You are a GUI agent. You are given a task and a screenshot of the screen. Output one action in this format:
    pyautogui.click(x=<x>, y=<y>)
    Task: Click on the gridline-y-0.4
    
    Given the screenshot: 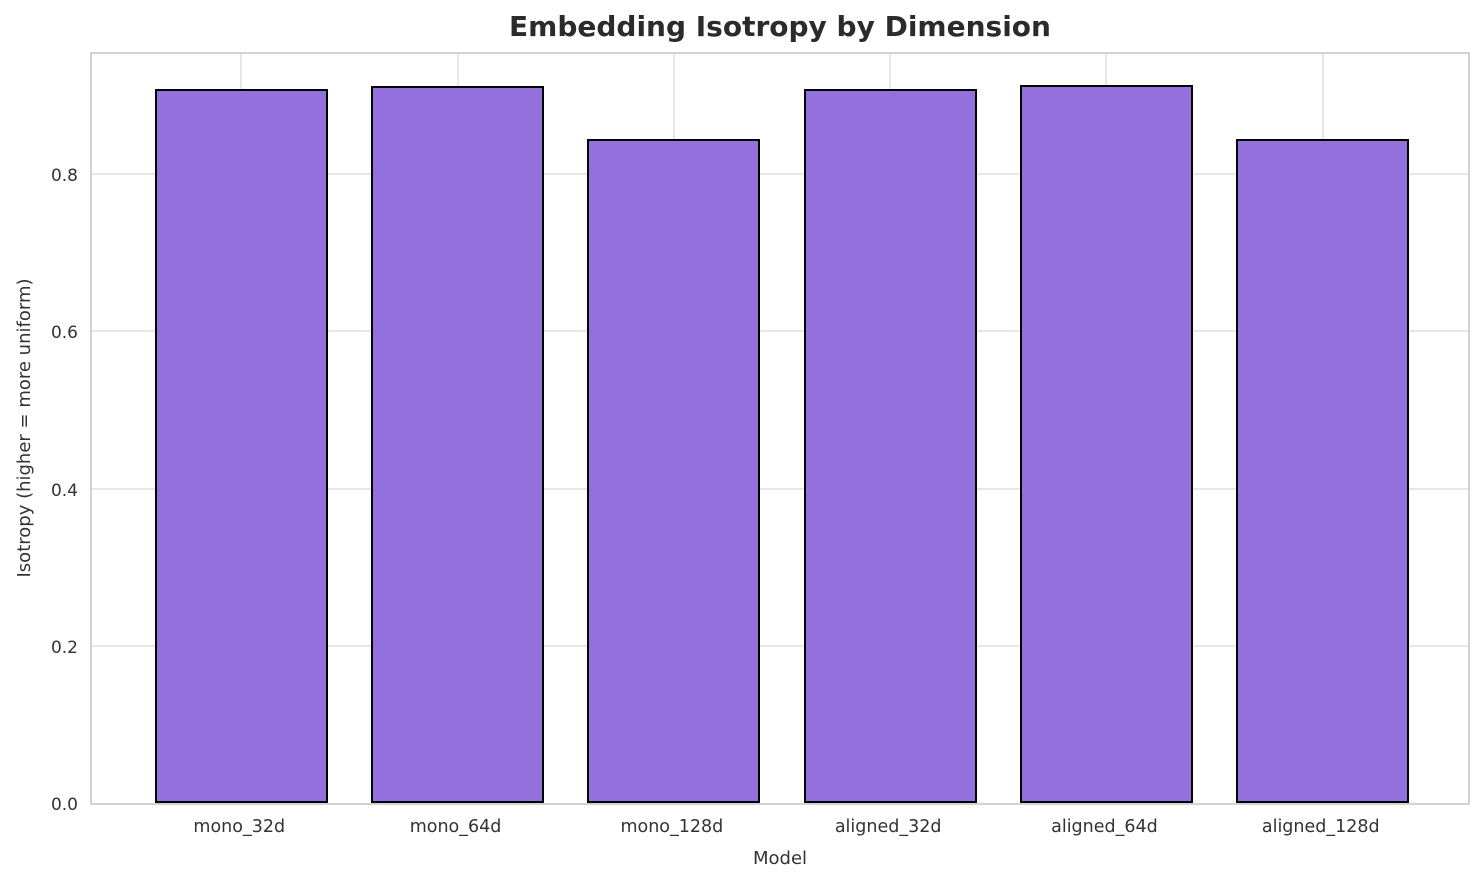 What is the action you would take?
    pyautogui.click(x=780, y=488)
    